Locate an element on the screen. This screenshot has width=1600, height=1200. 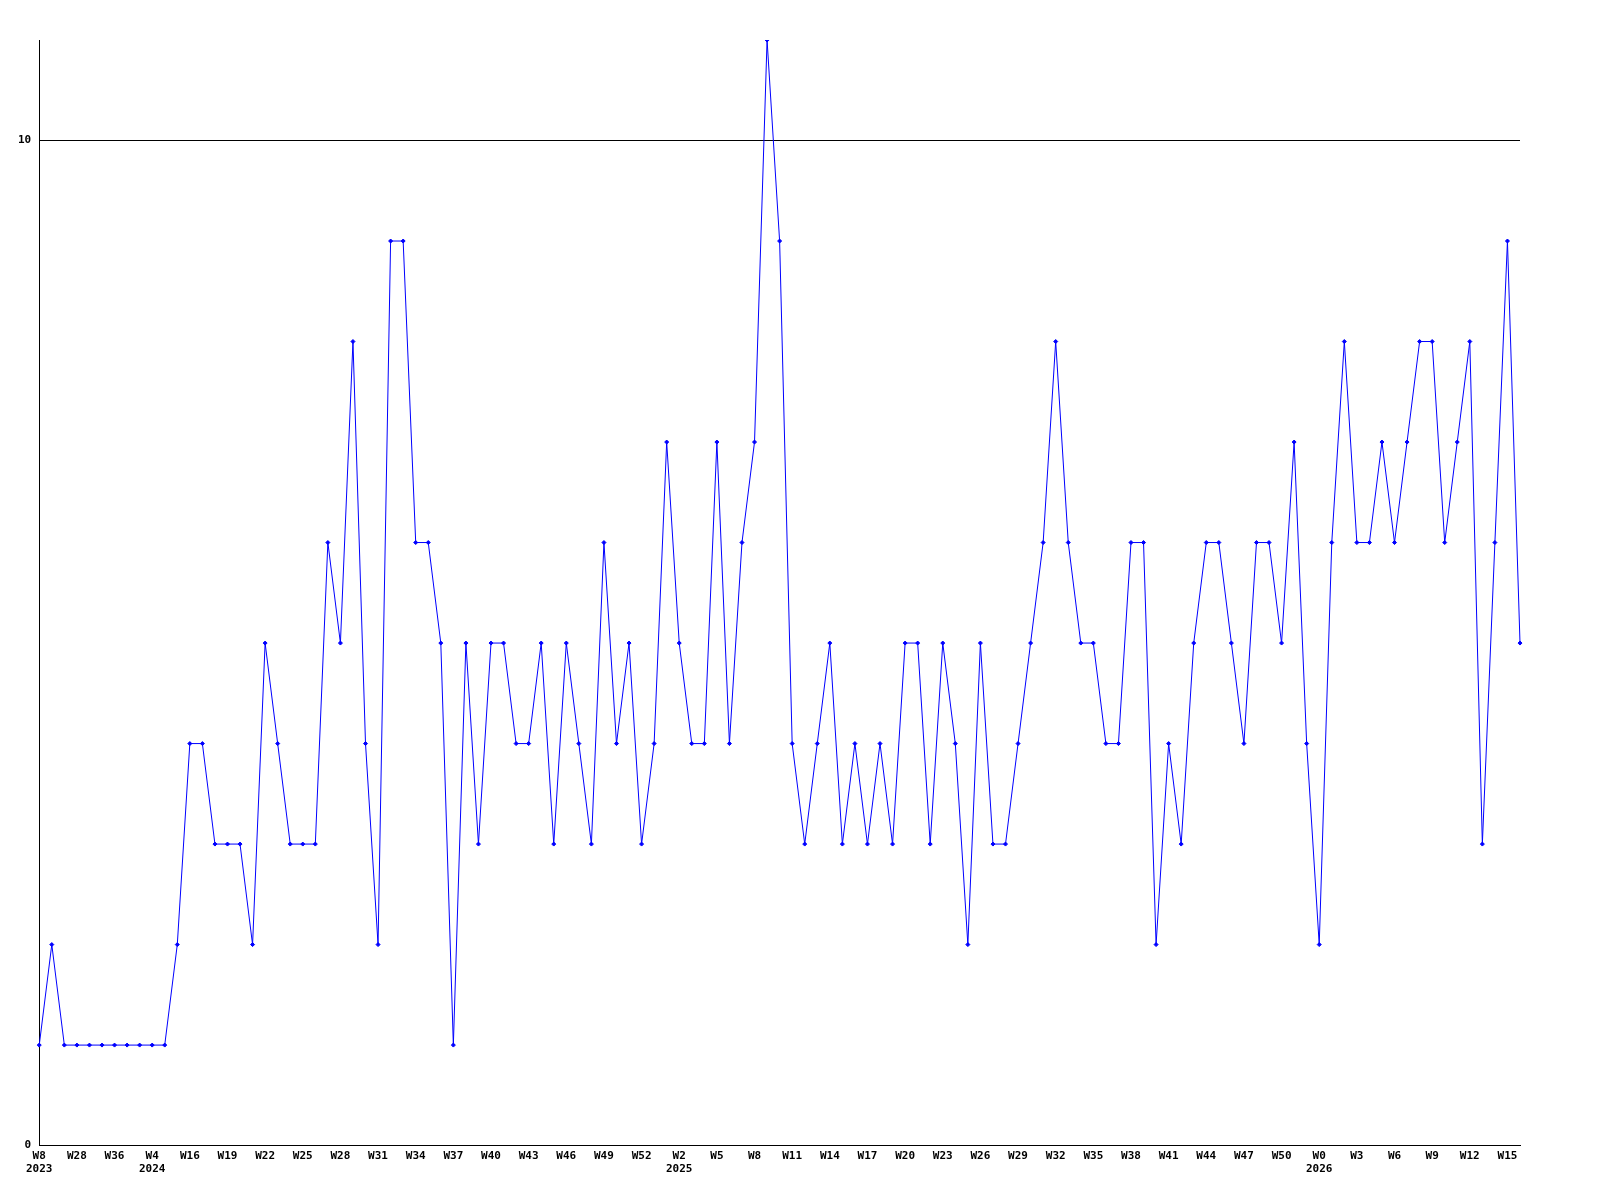
x-tick-label: W11 is located at coordinates (792, 1156).